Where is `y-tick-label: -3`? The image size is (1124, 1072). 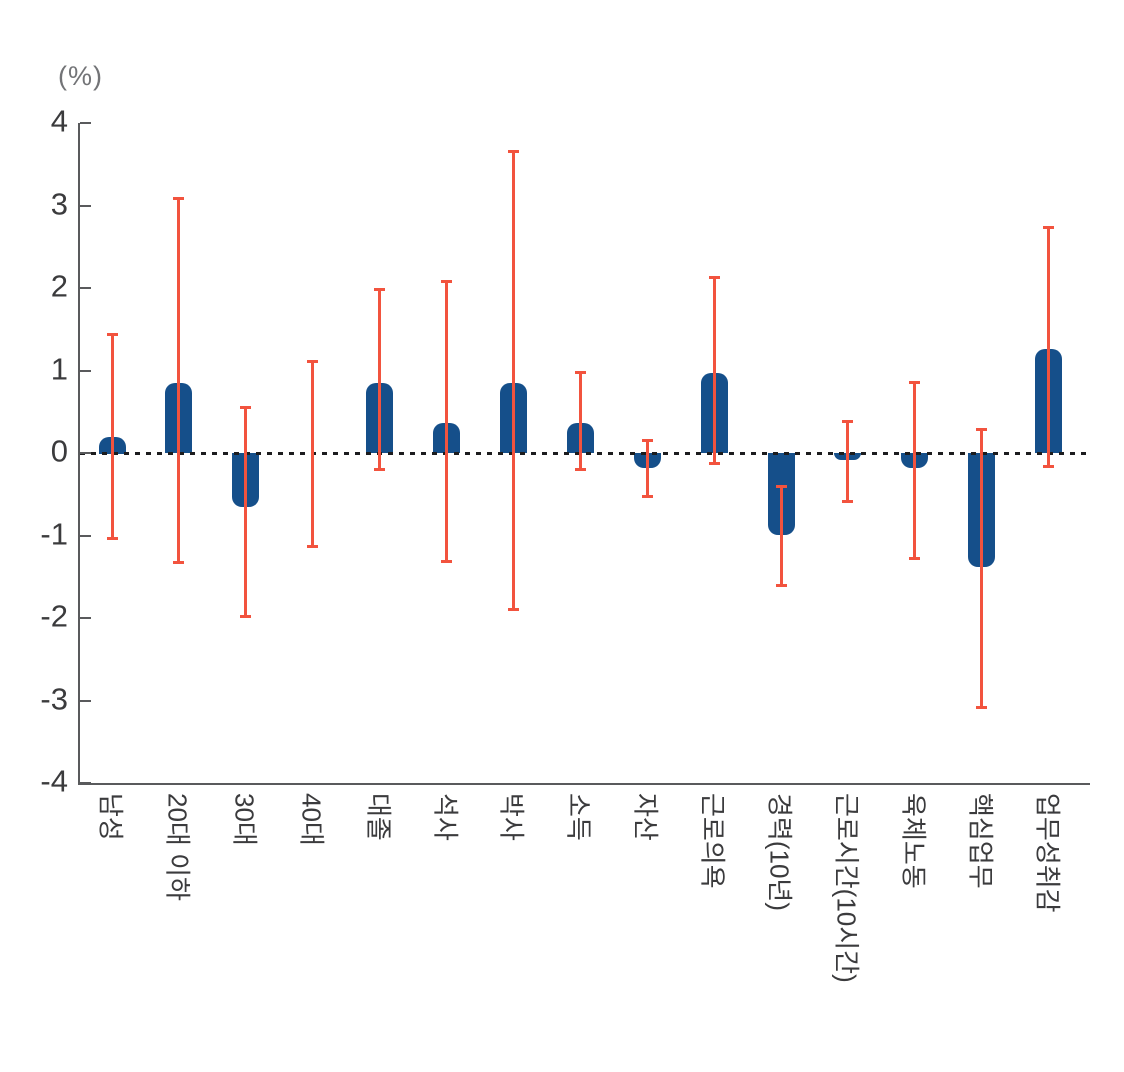 y-tick-label: -3 is located at coordinates (54, 699).